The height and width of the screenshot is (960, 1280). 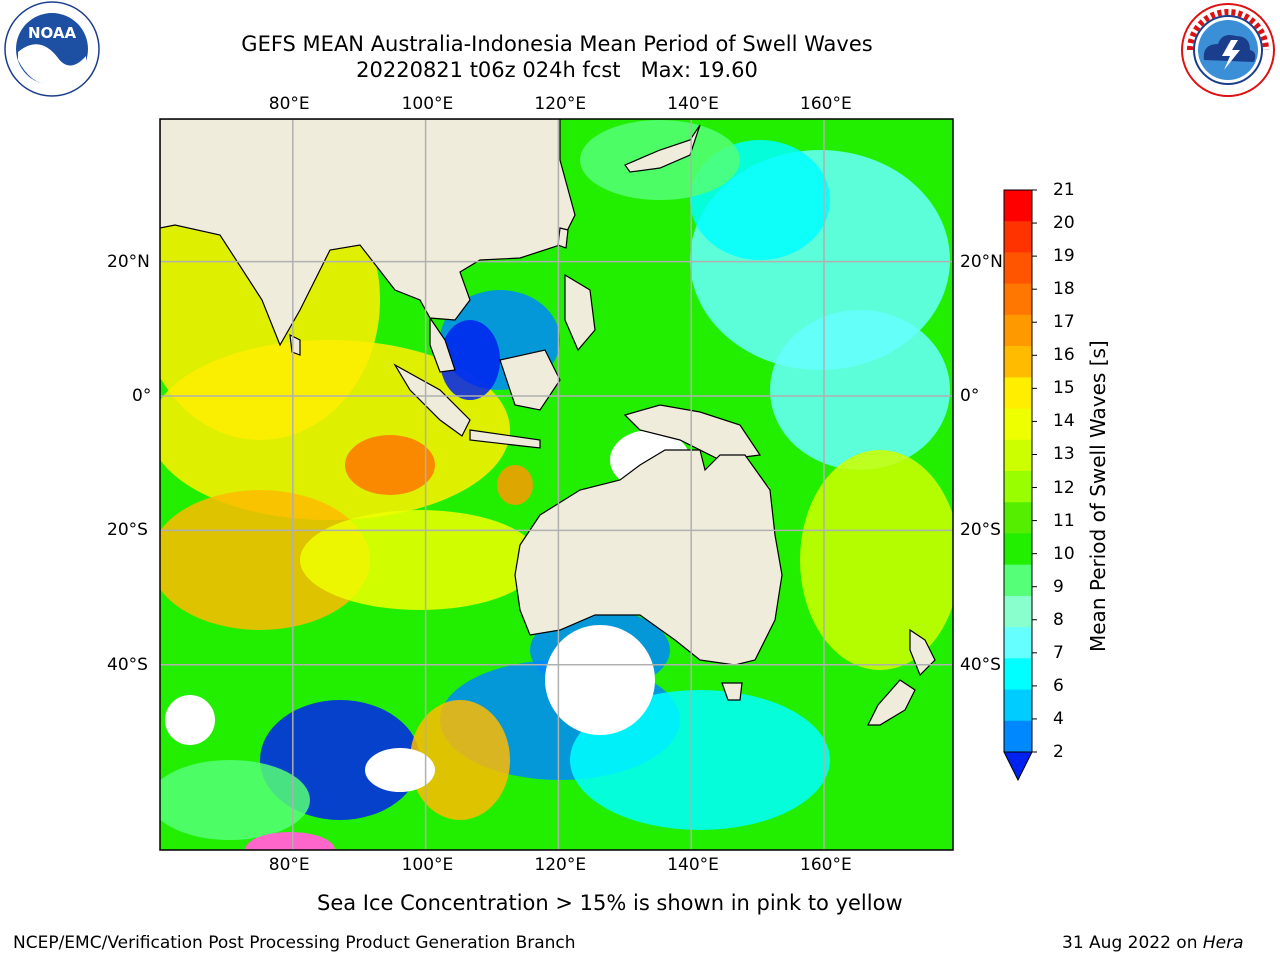 What do you see at coordinates (1064, 223) in the screenshot?
I see `colorbar-tick-label: 20` at bounding box center [1064, 223].